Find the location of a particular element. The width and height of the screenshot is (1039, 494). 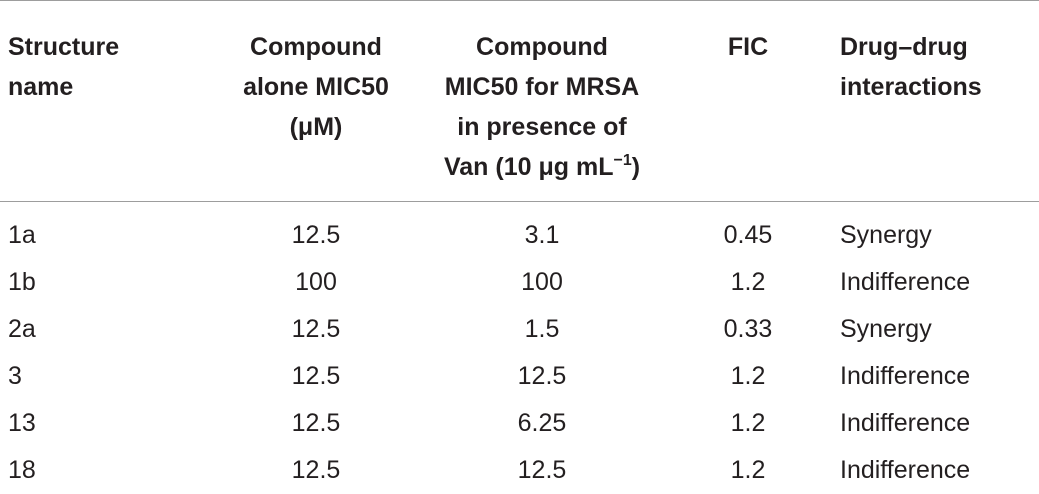

cell-structure-name: 3 is located at coordinates (111, 376).